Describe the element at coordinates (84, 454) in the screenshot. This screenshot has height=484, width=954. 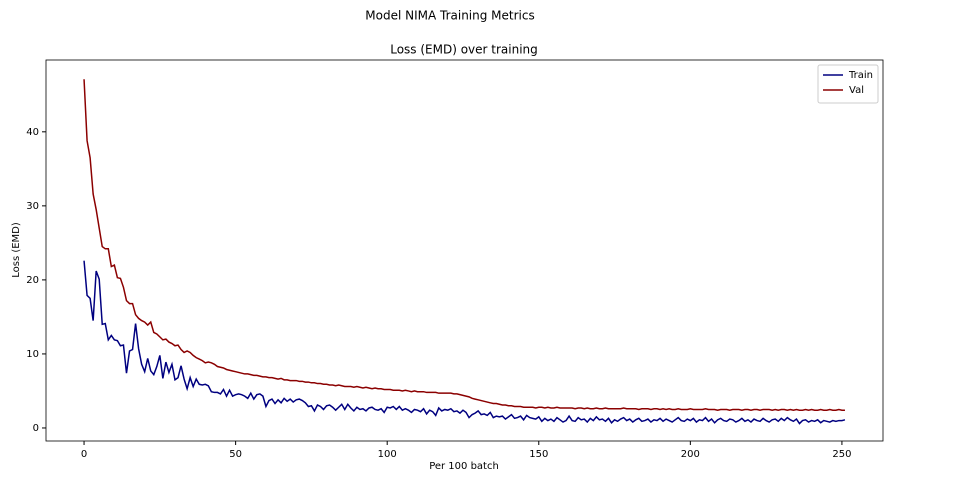
I see `x-tick-label: 0` at that location.